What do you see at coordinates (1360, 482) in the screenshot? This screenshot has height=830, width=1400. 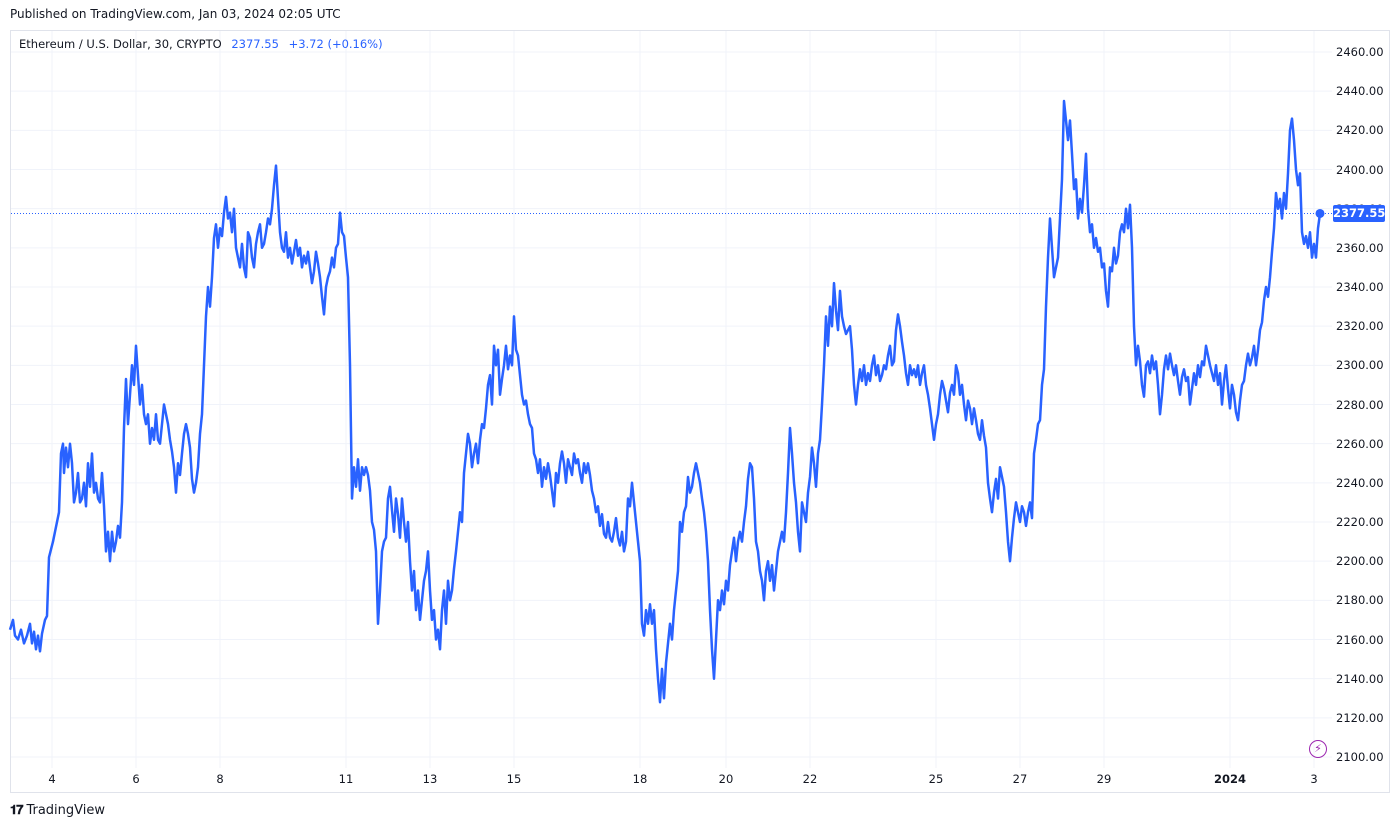 I see `price-tick-label: 2240.00` at bounding box center [1360, 482].